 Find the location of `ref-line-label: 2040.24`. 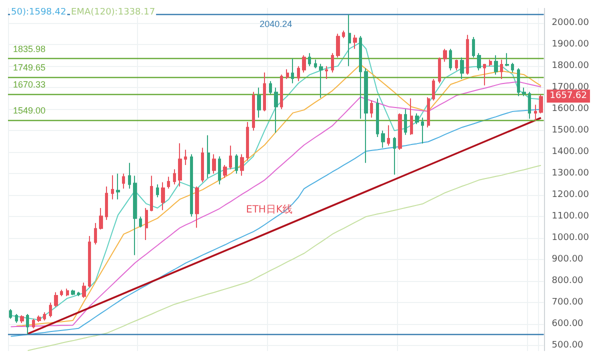

ref-line-label: 2040.24 is located at coordinates (276, 23).